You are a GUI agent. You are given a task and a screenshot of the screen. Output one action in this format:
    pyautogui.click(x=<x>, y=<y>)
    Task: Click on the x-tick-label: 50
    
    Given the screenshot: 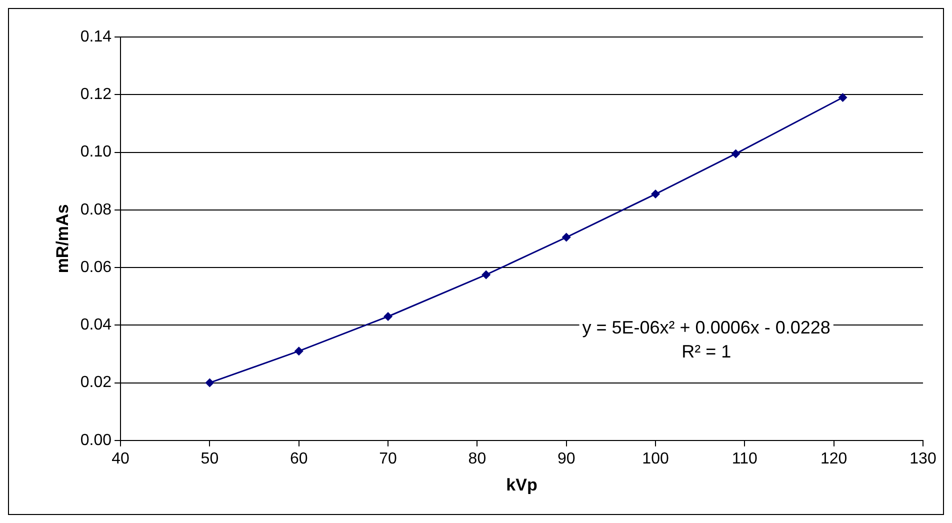 What is the action you would take?
    pyautogui.click(x=209, y=459)
    